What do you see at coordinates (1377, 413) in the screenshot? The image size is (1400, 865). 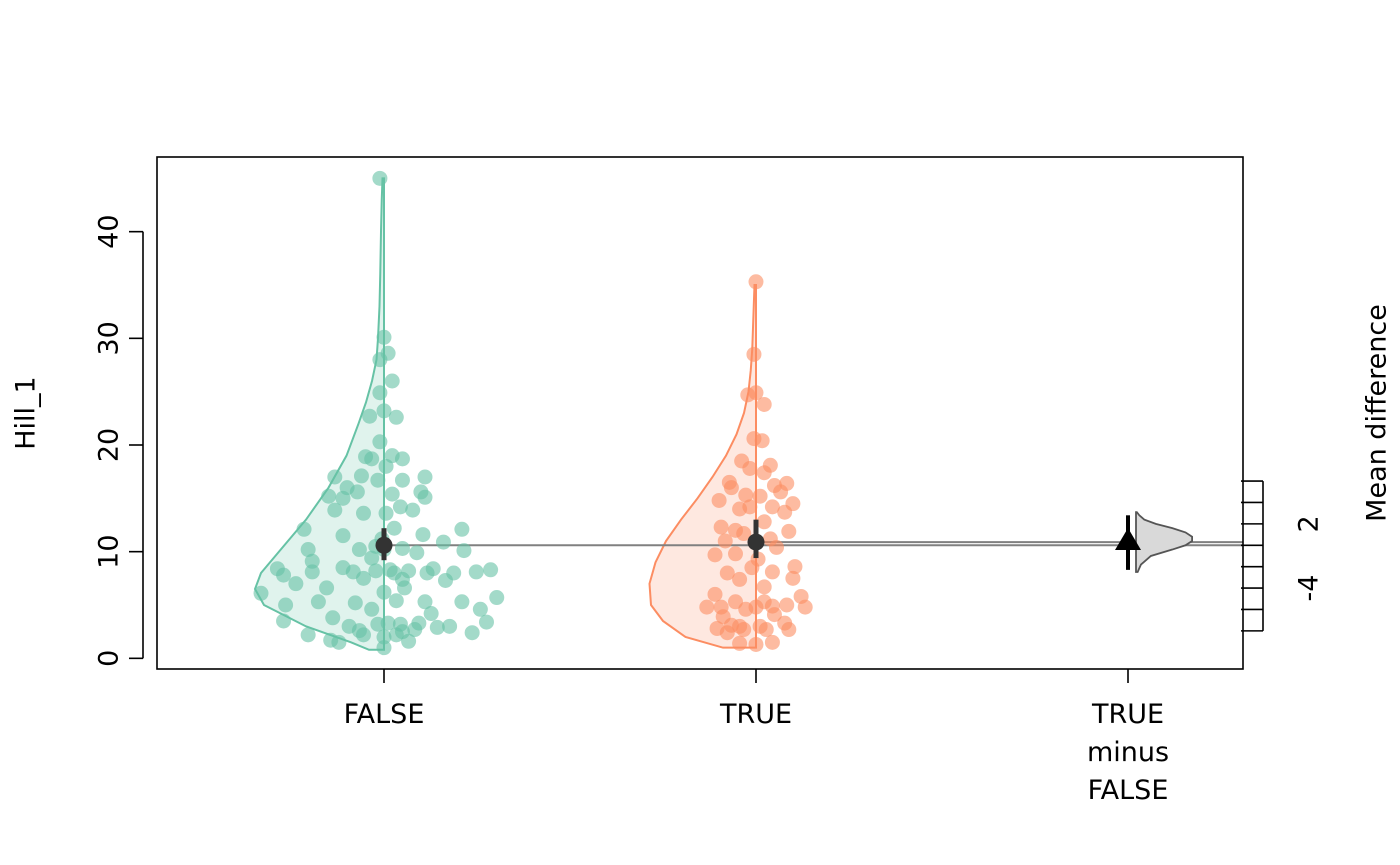 I see `right-axis-title: Mean difference` at bounding box center [1377, 413].